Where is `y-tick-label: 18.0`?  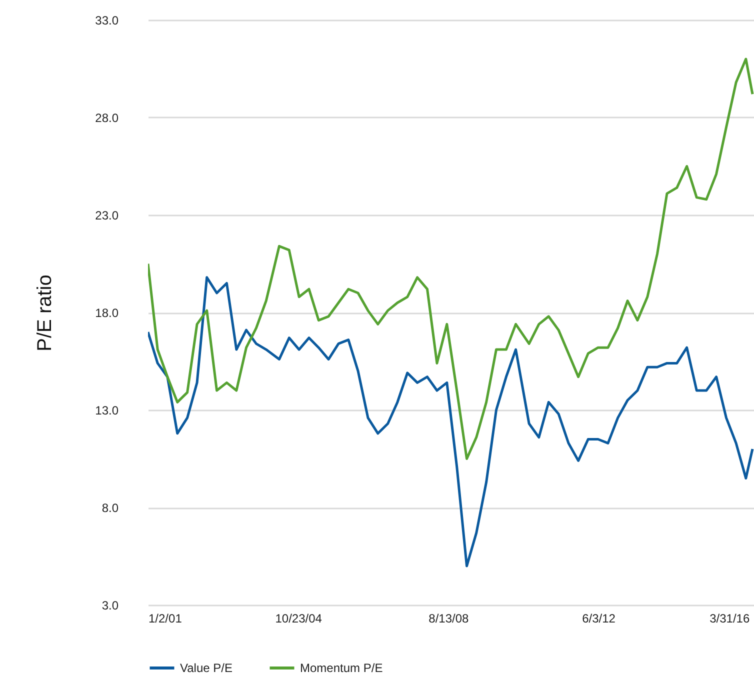 y-tick-label: 18.0 is located at coordinates (107, 313).